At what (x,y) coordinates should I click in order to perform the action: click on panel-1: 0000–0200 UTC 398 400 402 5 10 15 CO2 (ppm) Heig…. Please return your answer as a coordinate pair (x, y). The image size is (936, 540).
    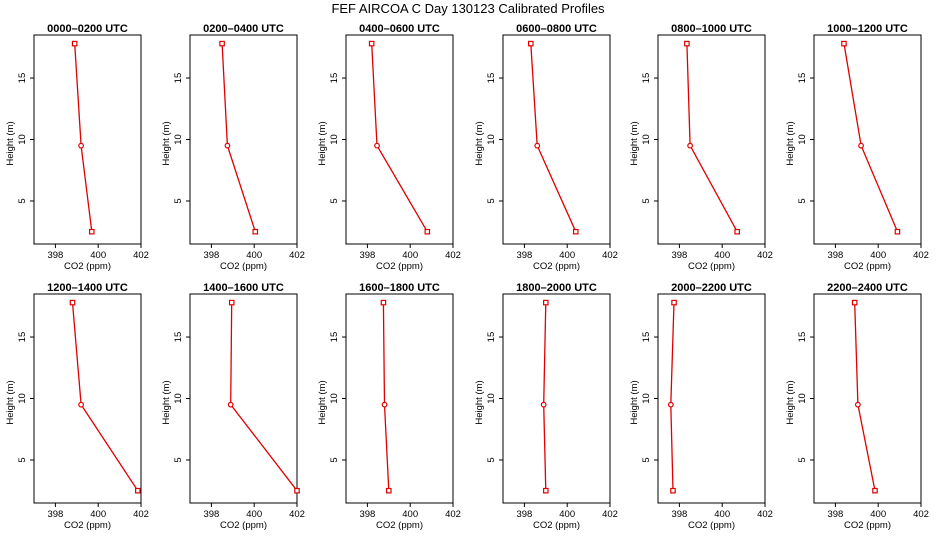
    Looking at the image, I should click on (77, 147).